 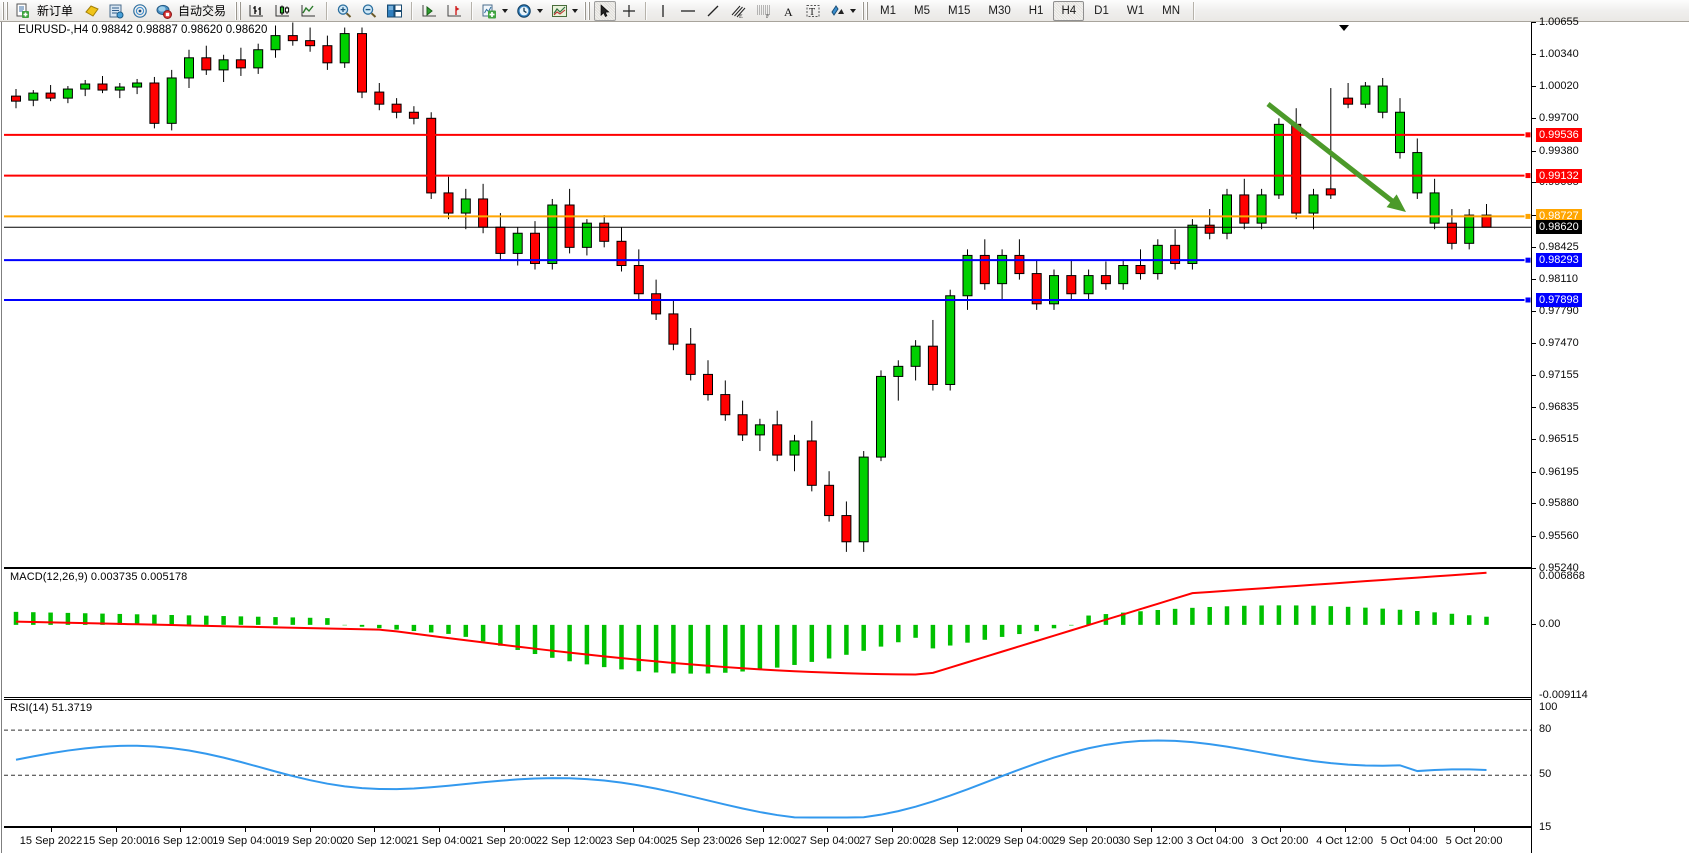 I want to click on candlestick-chart-button, so click(x=283, y=11).